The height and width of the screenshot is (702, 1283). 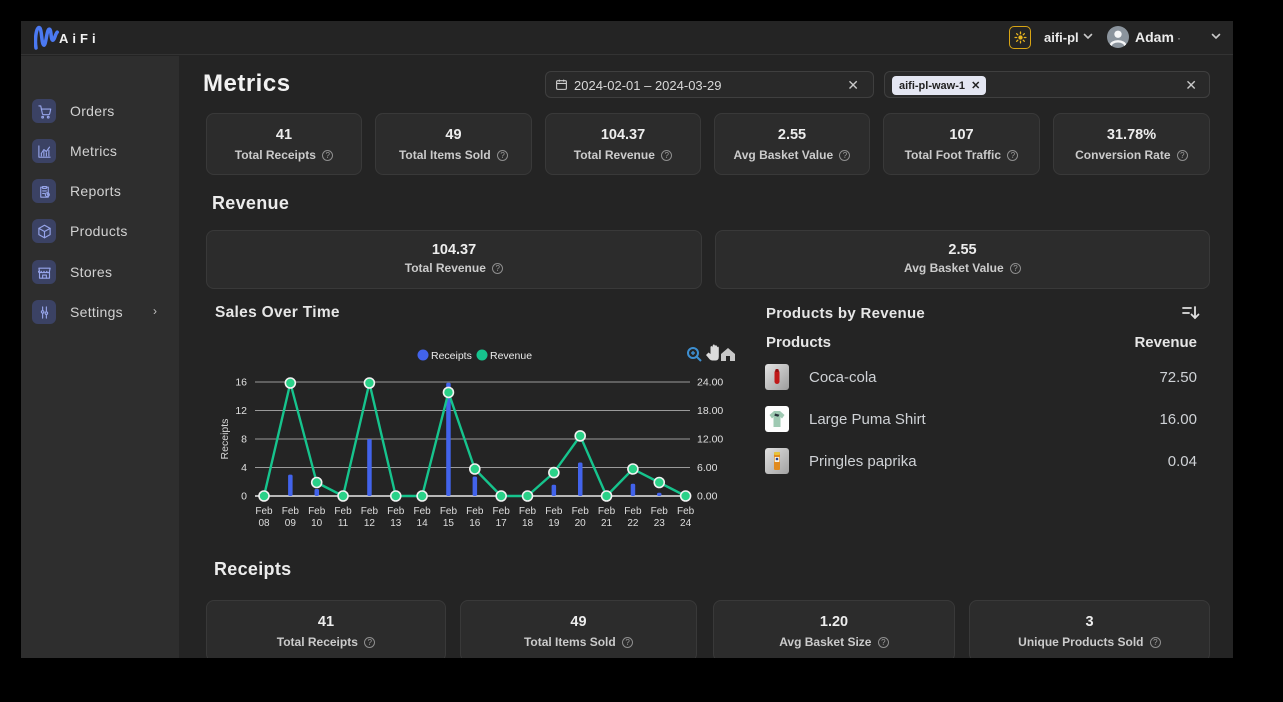 What do you see at coordinates (686, 523) in the screenshot?
I see `svg-text: 24` at bounding box center [686, 523].